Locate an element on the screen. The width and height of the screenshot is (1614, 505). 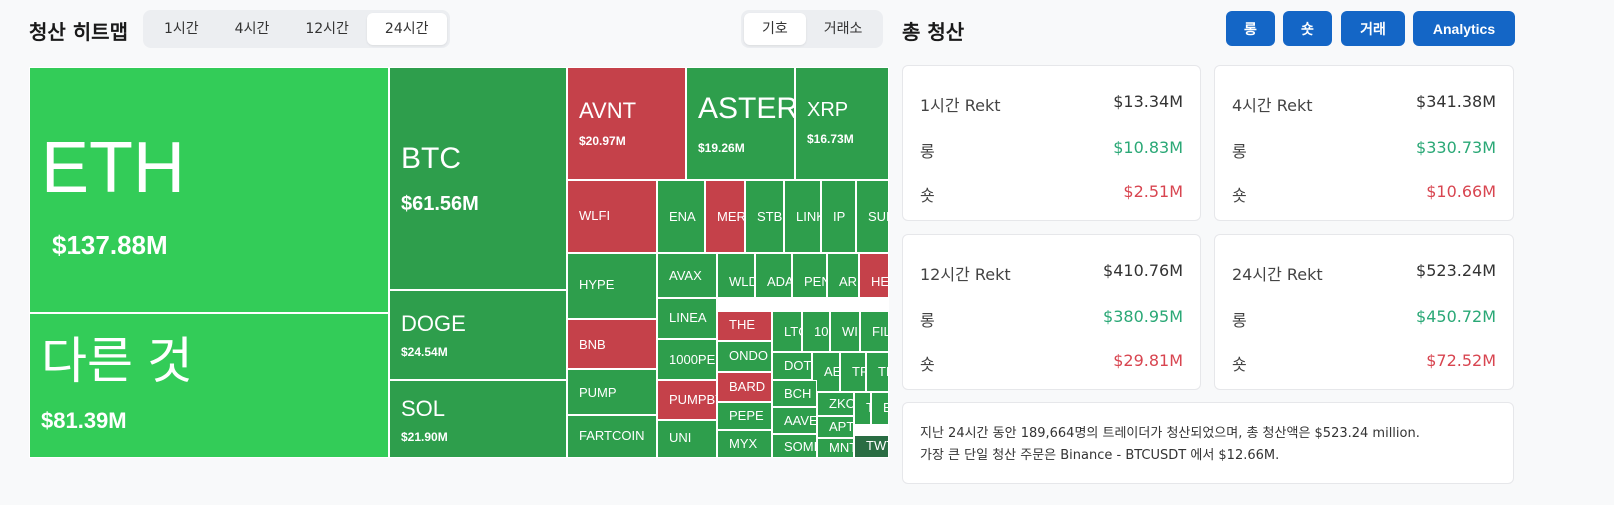
heatmap-tile: LINK is located at coordinates (802, 216).